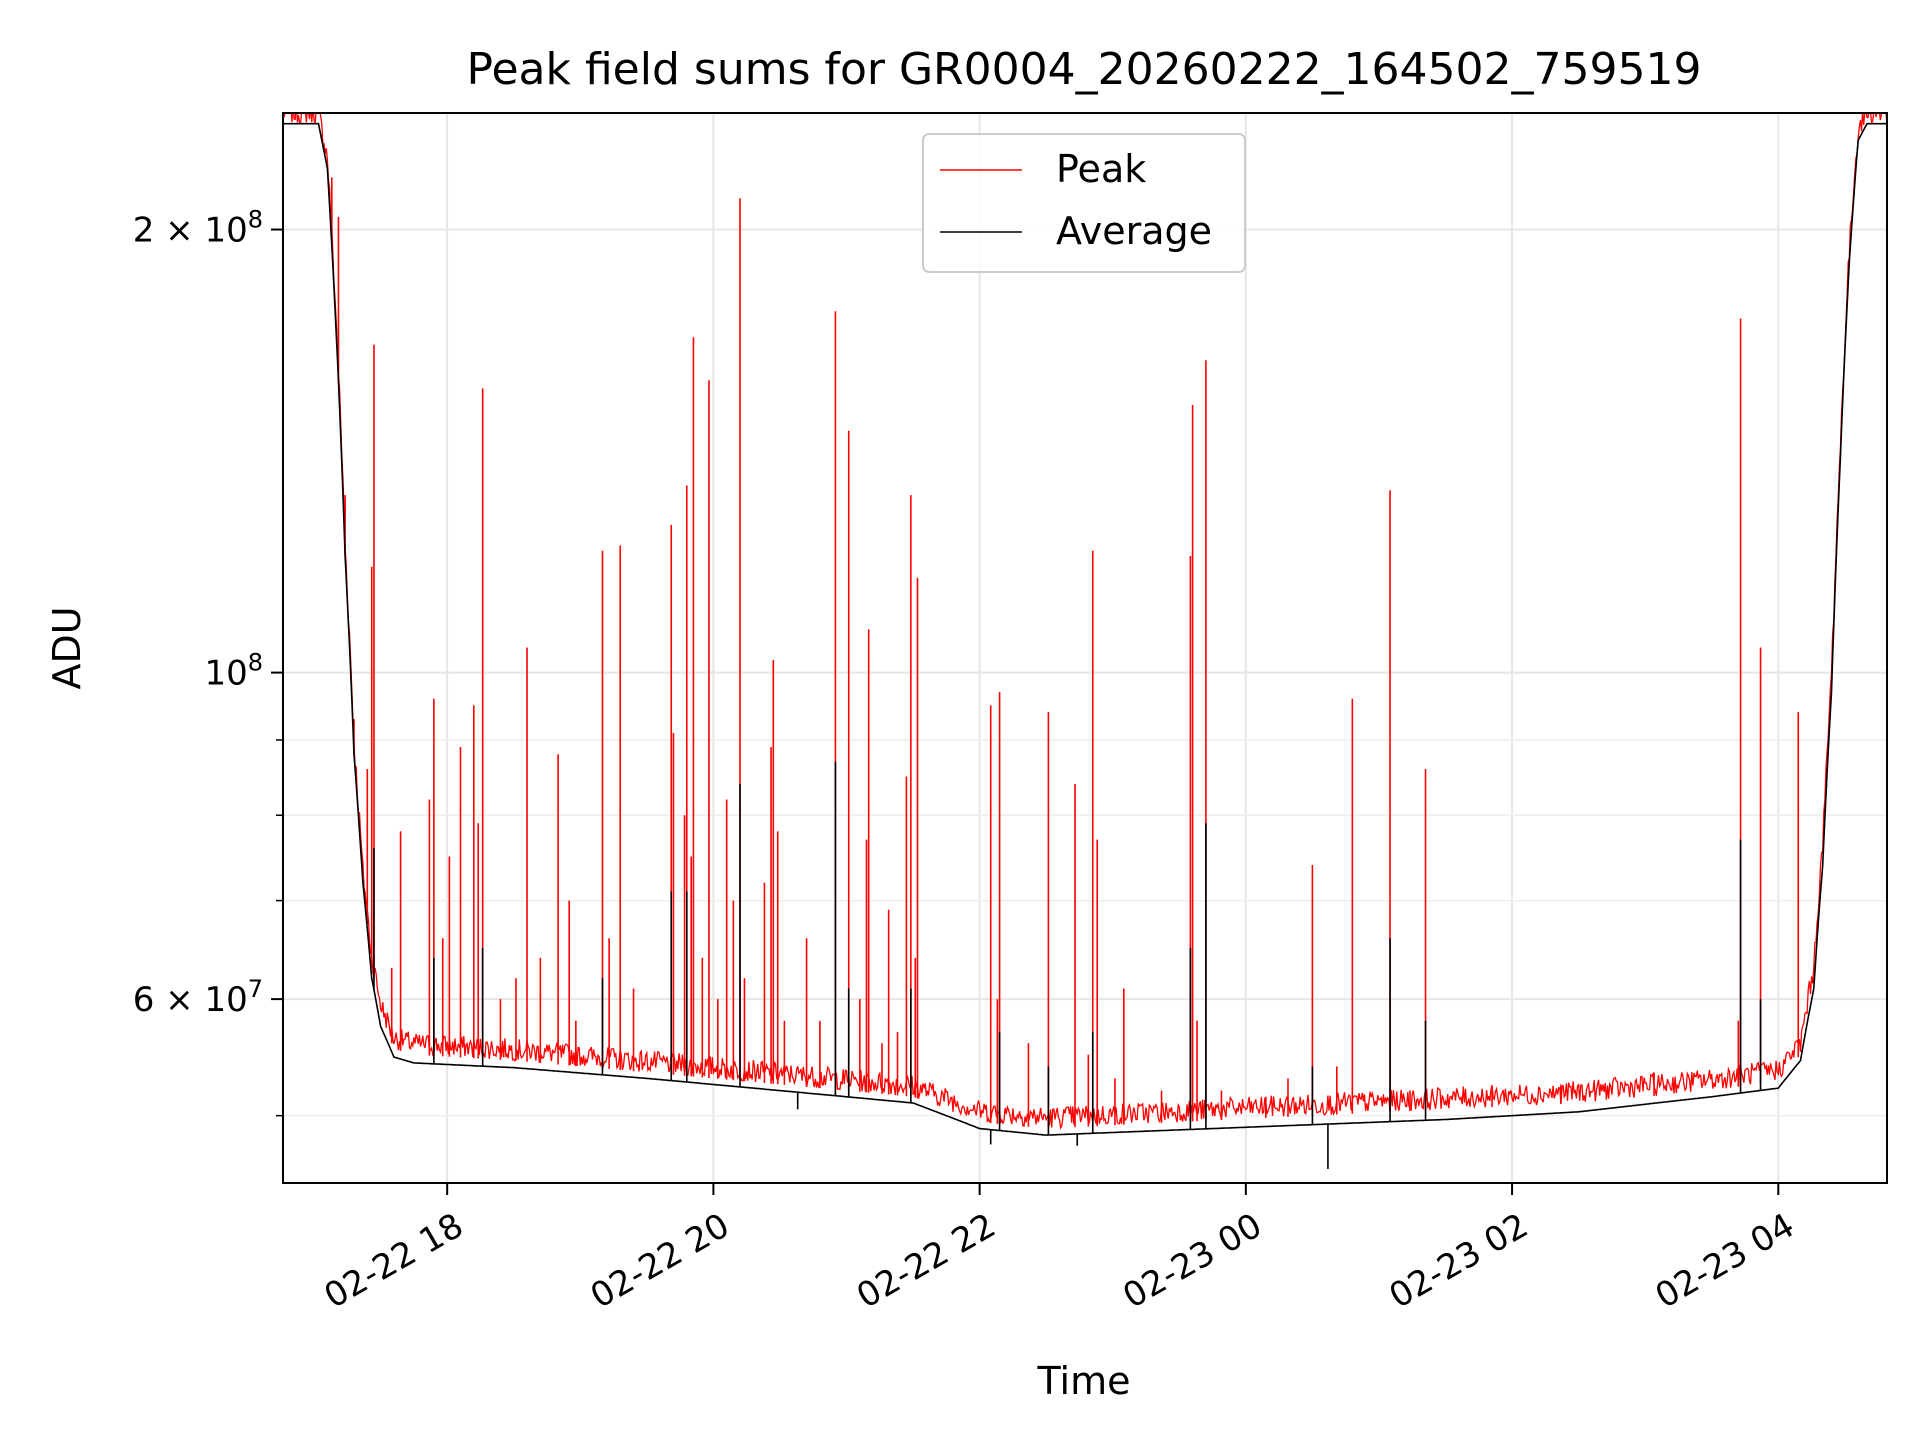 The width and height of the screenshot is (1920, 1440). Describe the element at coordinates (225, 674) in the screenshot. I see `y-tick-mantissa: 10` at that location.